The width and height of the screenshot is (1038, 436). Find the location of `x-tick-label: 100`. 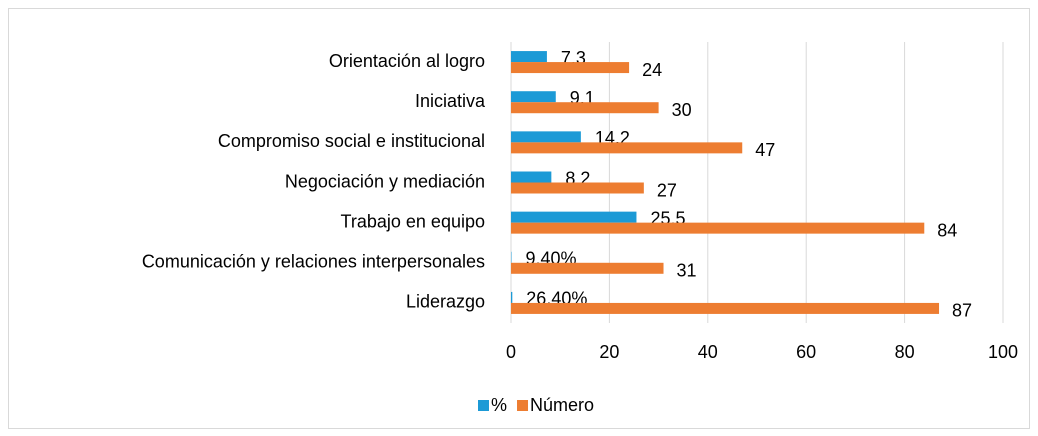

x-tick-label: 100 is located at coordinates (1003, 352).